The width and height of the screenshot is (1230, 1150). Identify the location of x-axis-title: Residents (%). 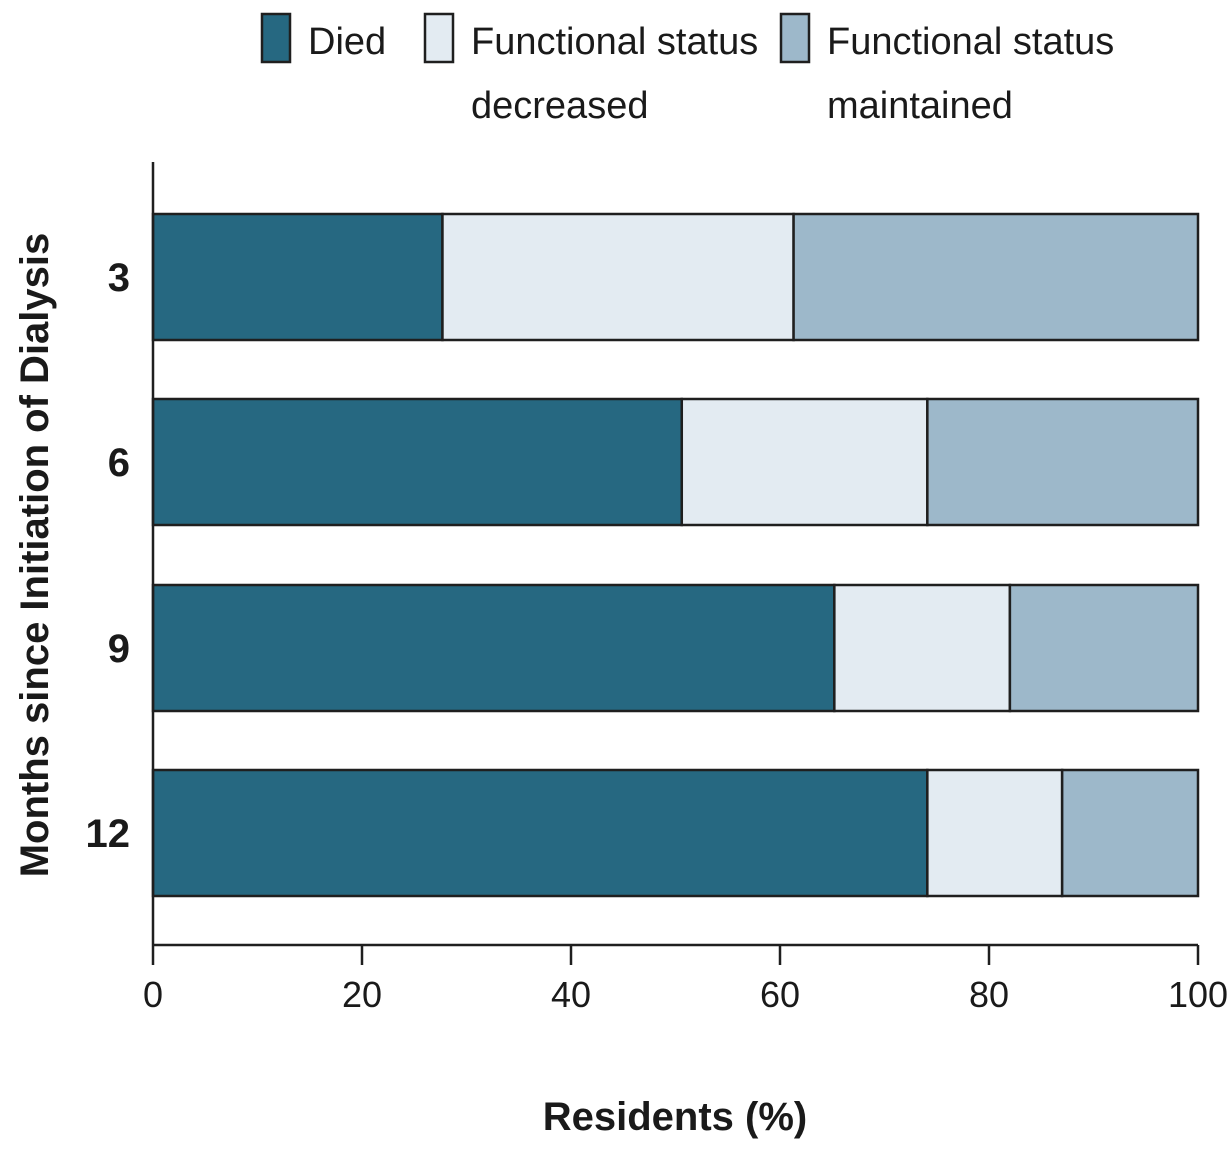
(675, 1117).